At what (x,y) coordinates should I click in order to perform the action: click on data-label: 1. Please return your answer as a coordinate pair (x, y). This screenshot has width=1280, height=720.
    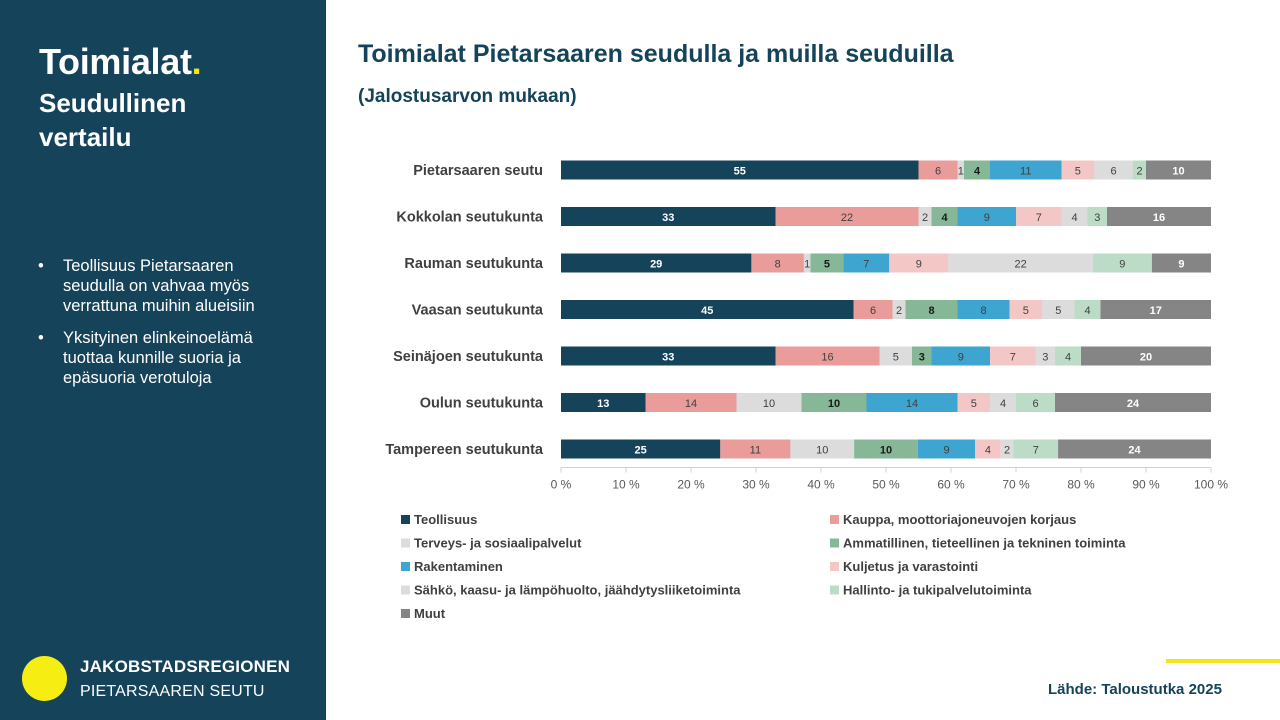
    Looking at the image, I should click on (961, 172).